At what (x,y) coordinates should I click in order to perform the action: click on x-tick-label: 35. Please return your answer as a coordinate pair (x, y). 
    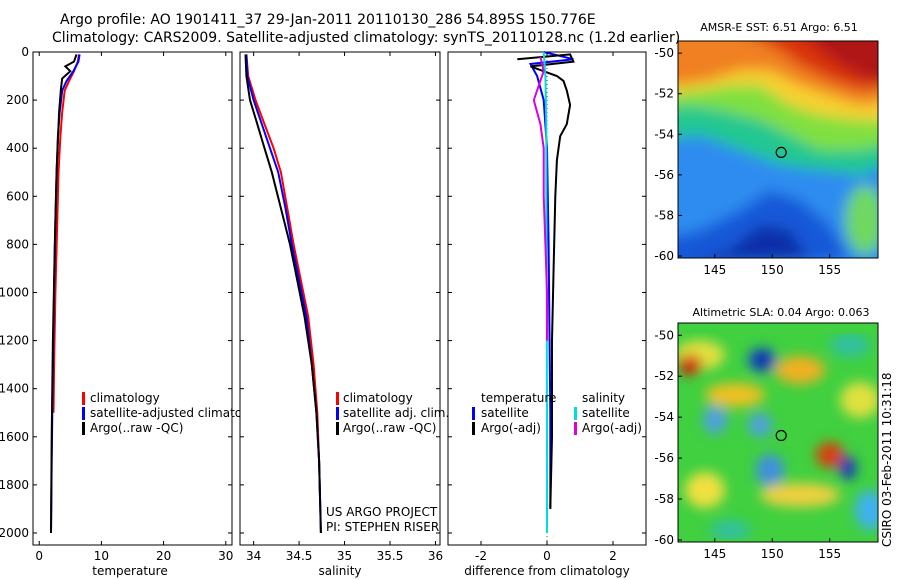
    Looking at the image, I should click on (344, 556).